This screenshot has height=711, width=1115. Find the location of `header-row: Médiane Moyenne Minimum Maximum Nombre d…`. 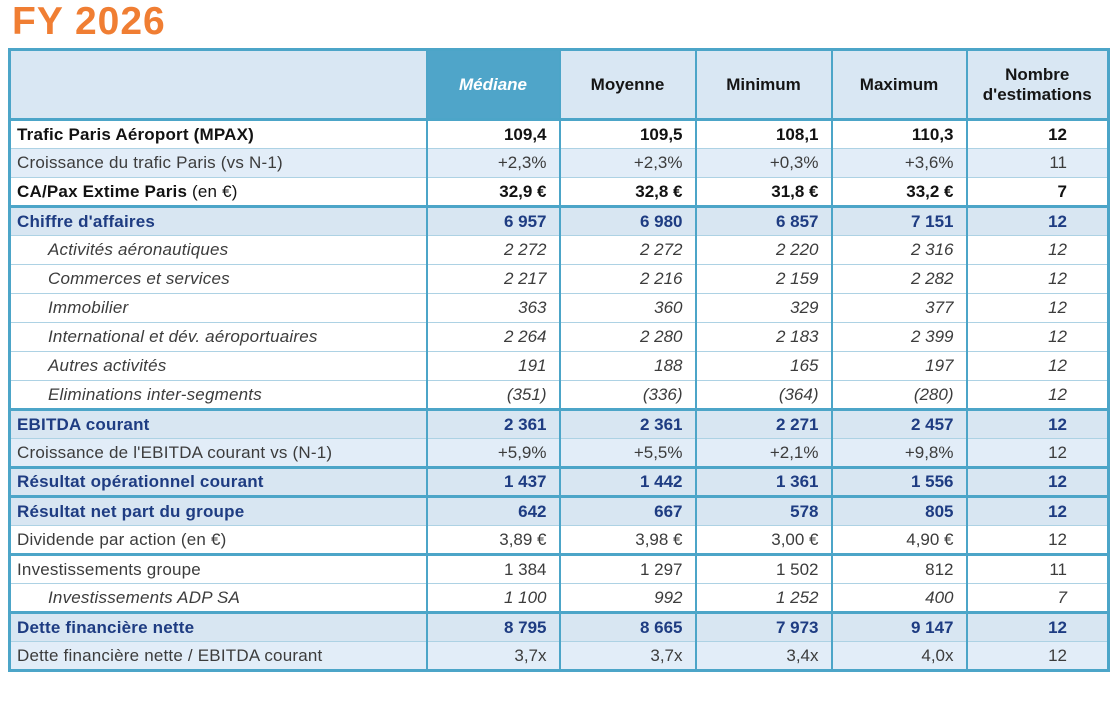

header-row: Médiane Moyenne Minimum Maximum Nombre d… is located at coordinates (559, 85).